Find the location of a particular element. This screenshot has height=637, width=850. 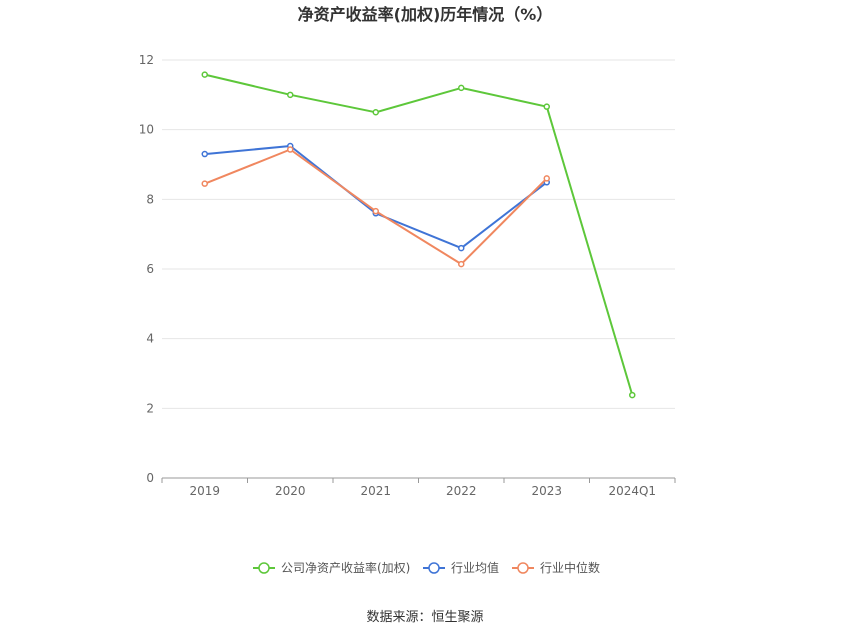

legend-label: 公司净资产收益率(加权) is located at coordinates (345, 567).